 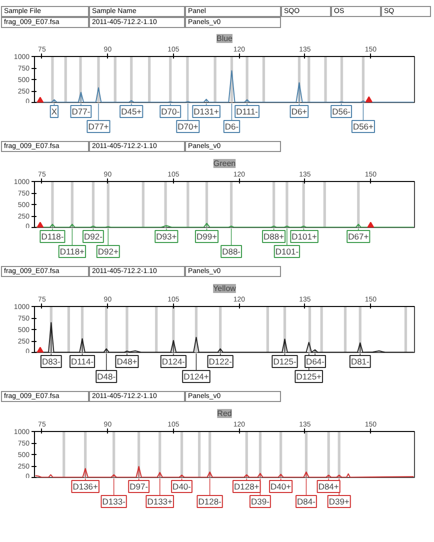 What do you see at coordinates (106, 377) in the screenshot?
I see `annotation: D48-` at bounding box center [106, 377].